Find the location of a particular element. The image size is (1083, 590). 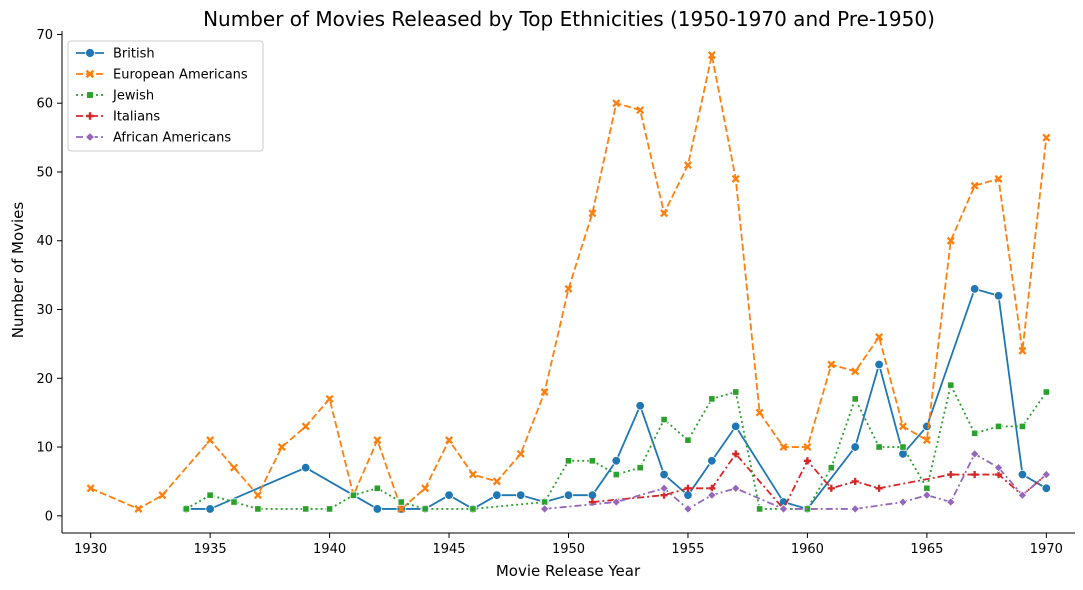

series-african-americans is located at coordinates (795, 481).